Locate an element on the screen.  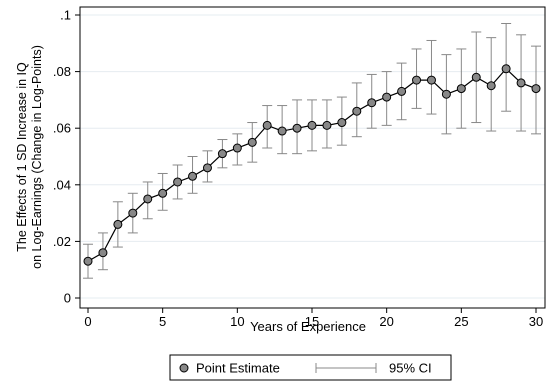
legend: Point Estimate 95% CI is located at coordinates (310, 367).